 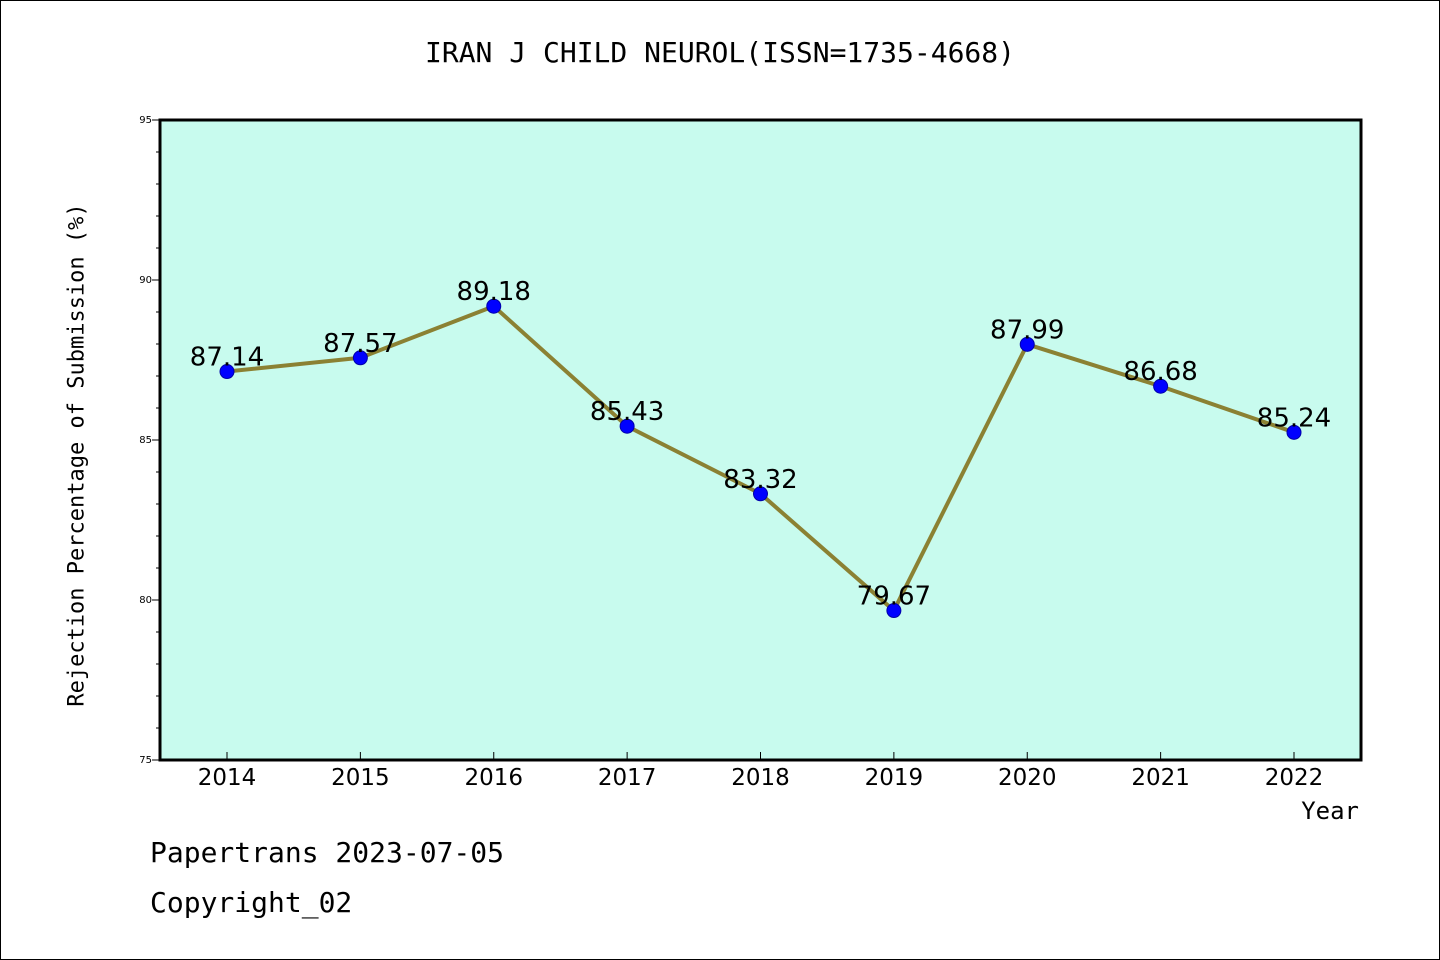 What do you see at coordinates (145, 760) in the screenshot?
I see `y-tick-label: 75` at bounding box center [145, 760].